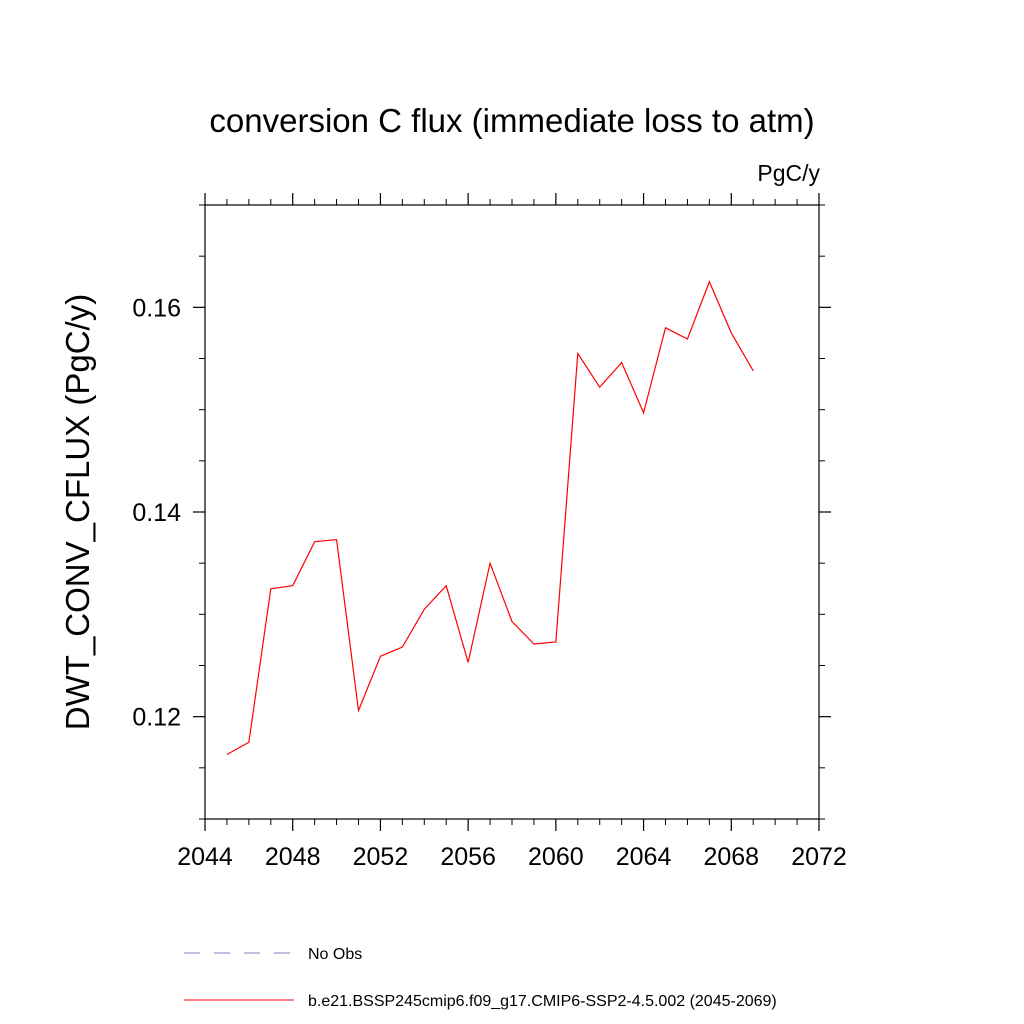  What do you see at coordinates (819, 857) in the screenshot?
I see `x-tick-label: 2072` at bounding box center [819, 857].